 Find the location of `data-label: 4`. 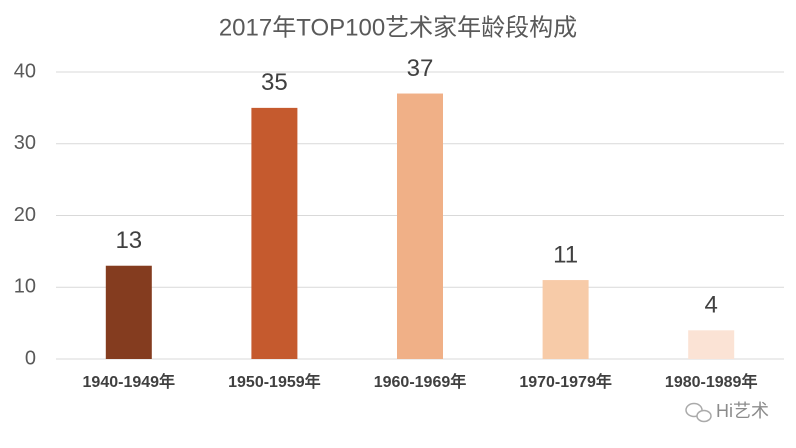

data-label: 4 is located at coordinates (711, 305).